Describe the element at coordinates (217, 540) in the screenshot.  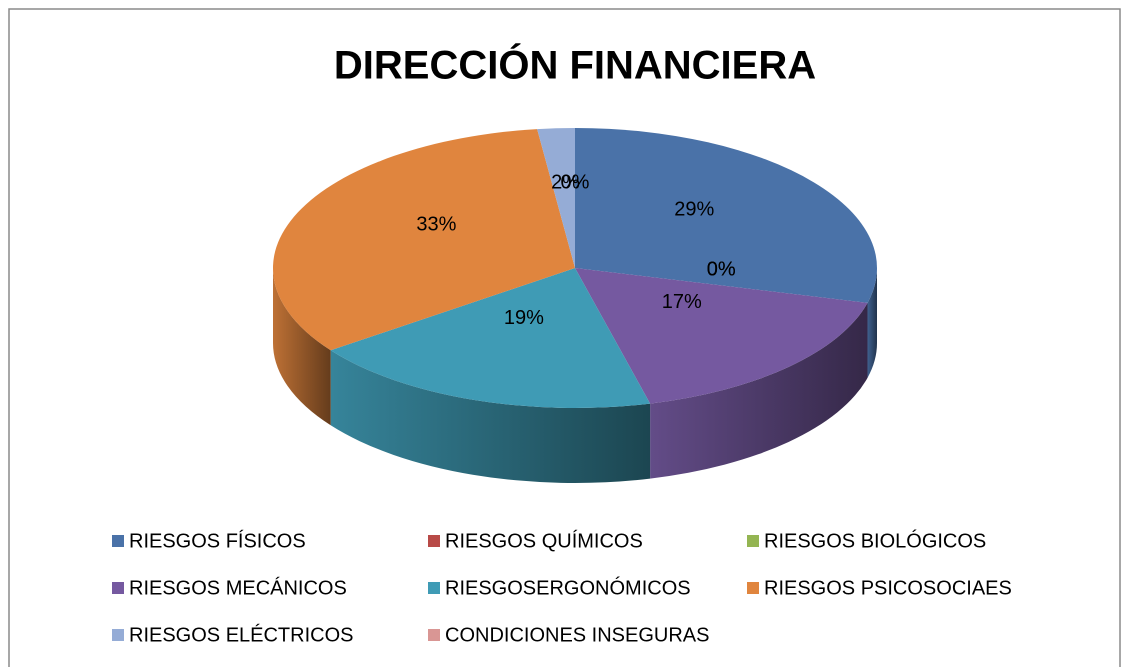
I see `legend-label: RIESGOS FÍSICOS` at that location.